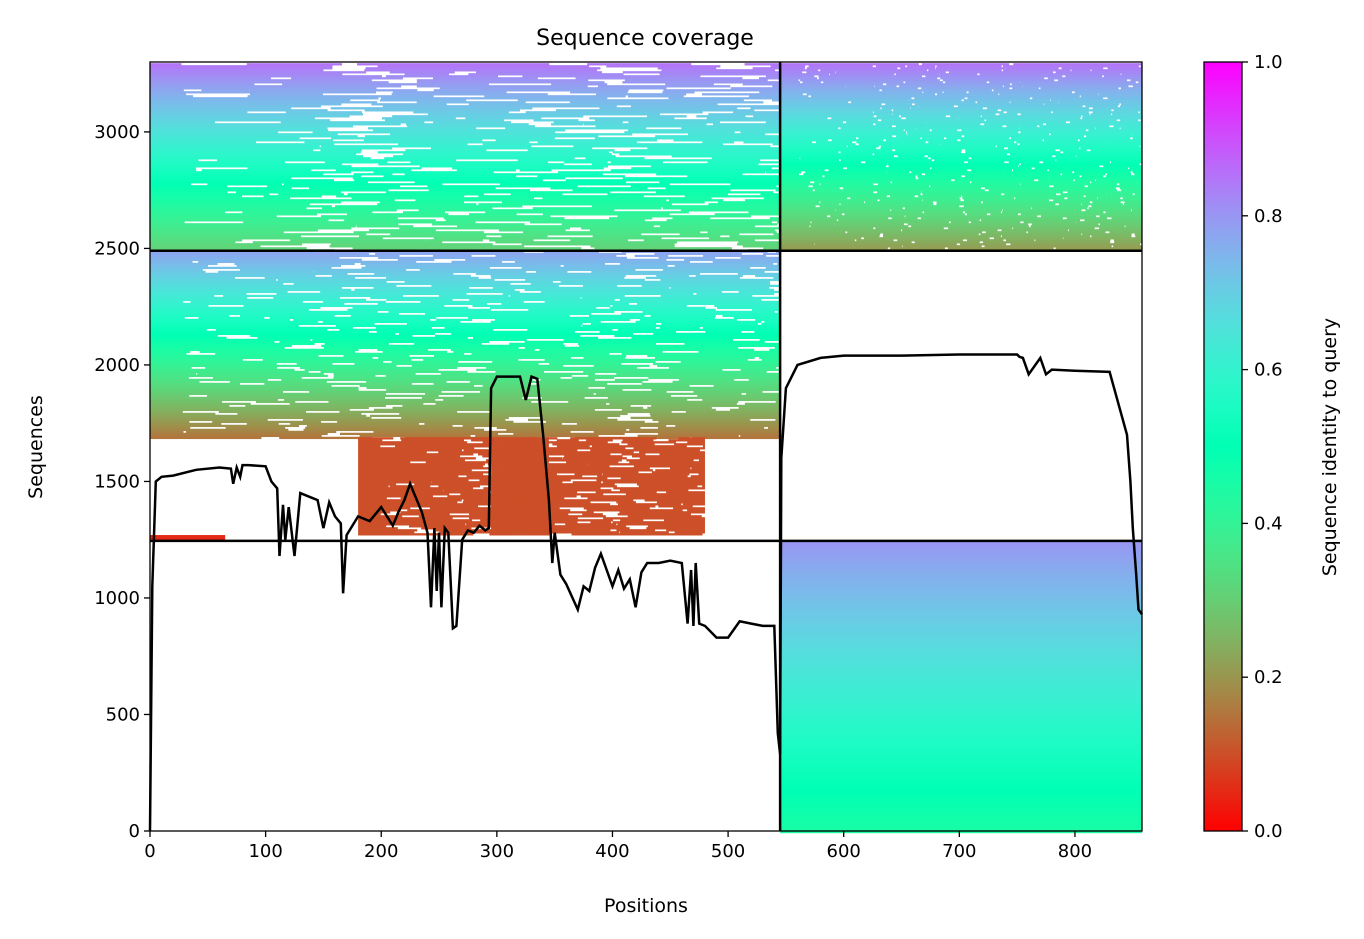  I want to click on y-tick-label: 3000, so click(117, 132).